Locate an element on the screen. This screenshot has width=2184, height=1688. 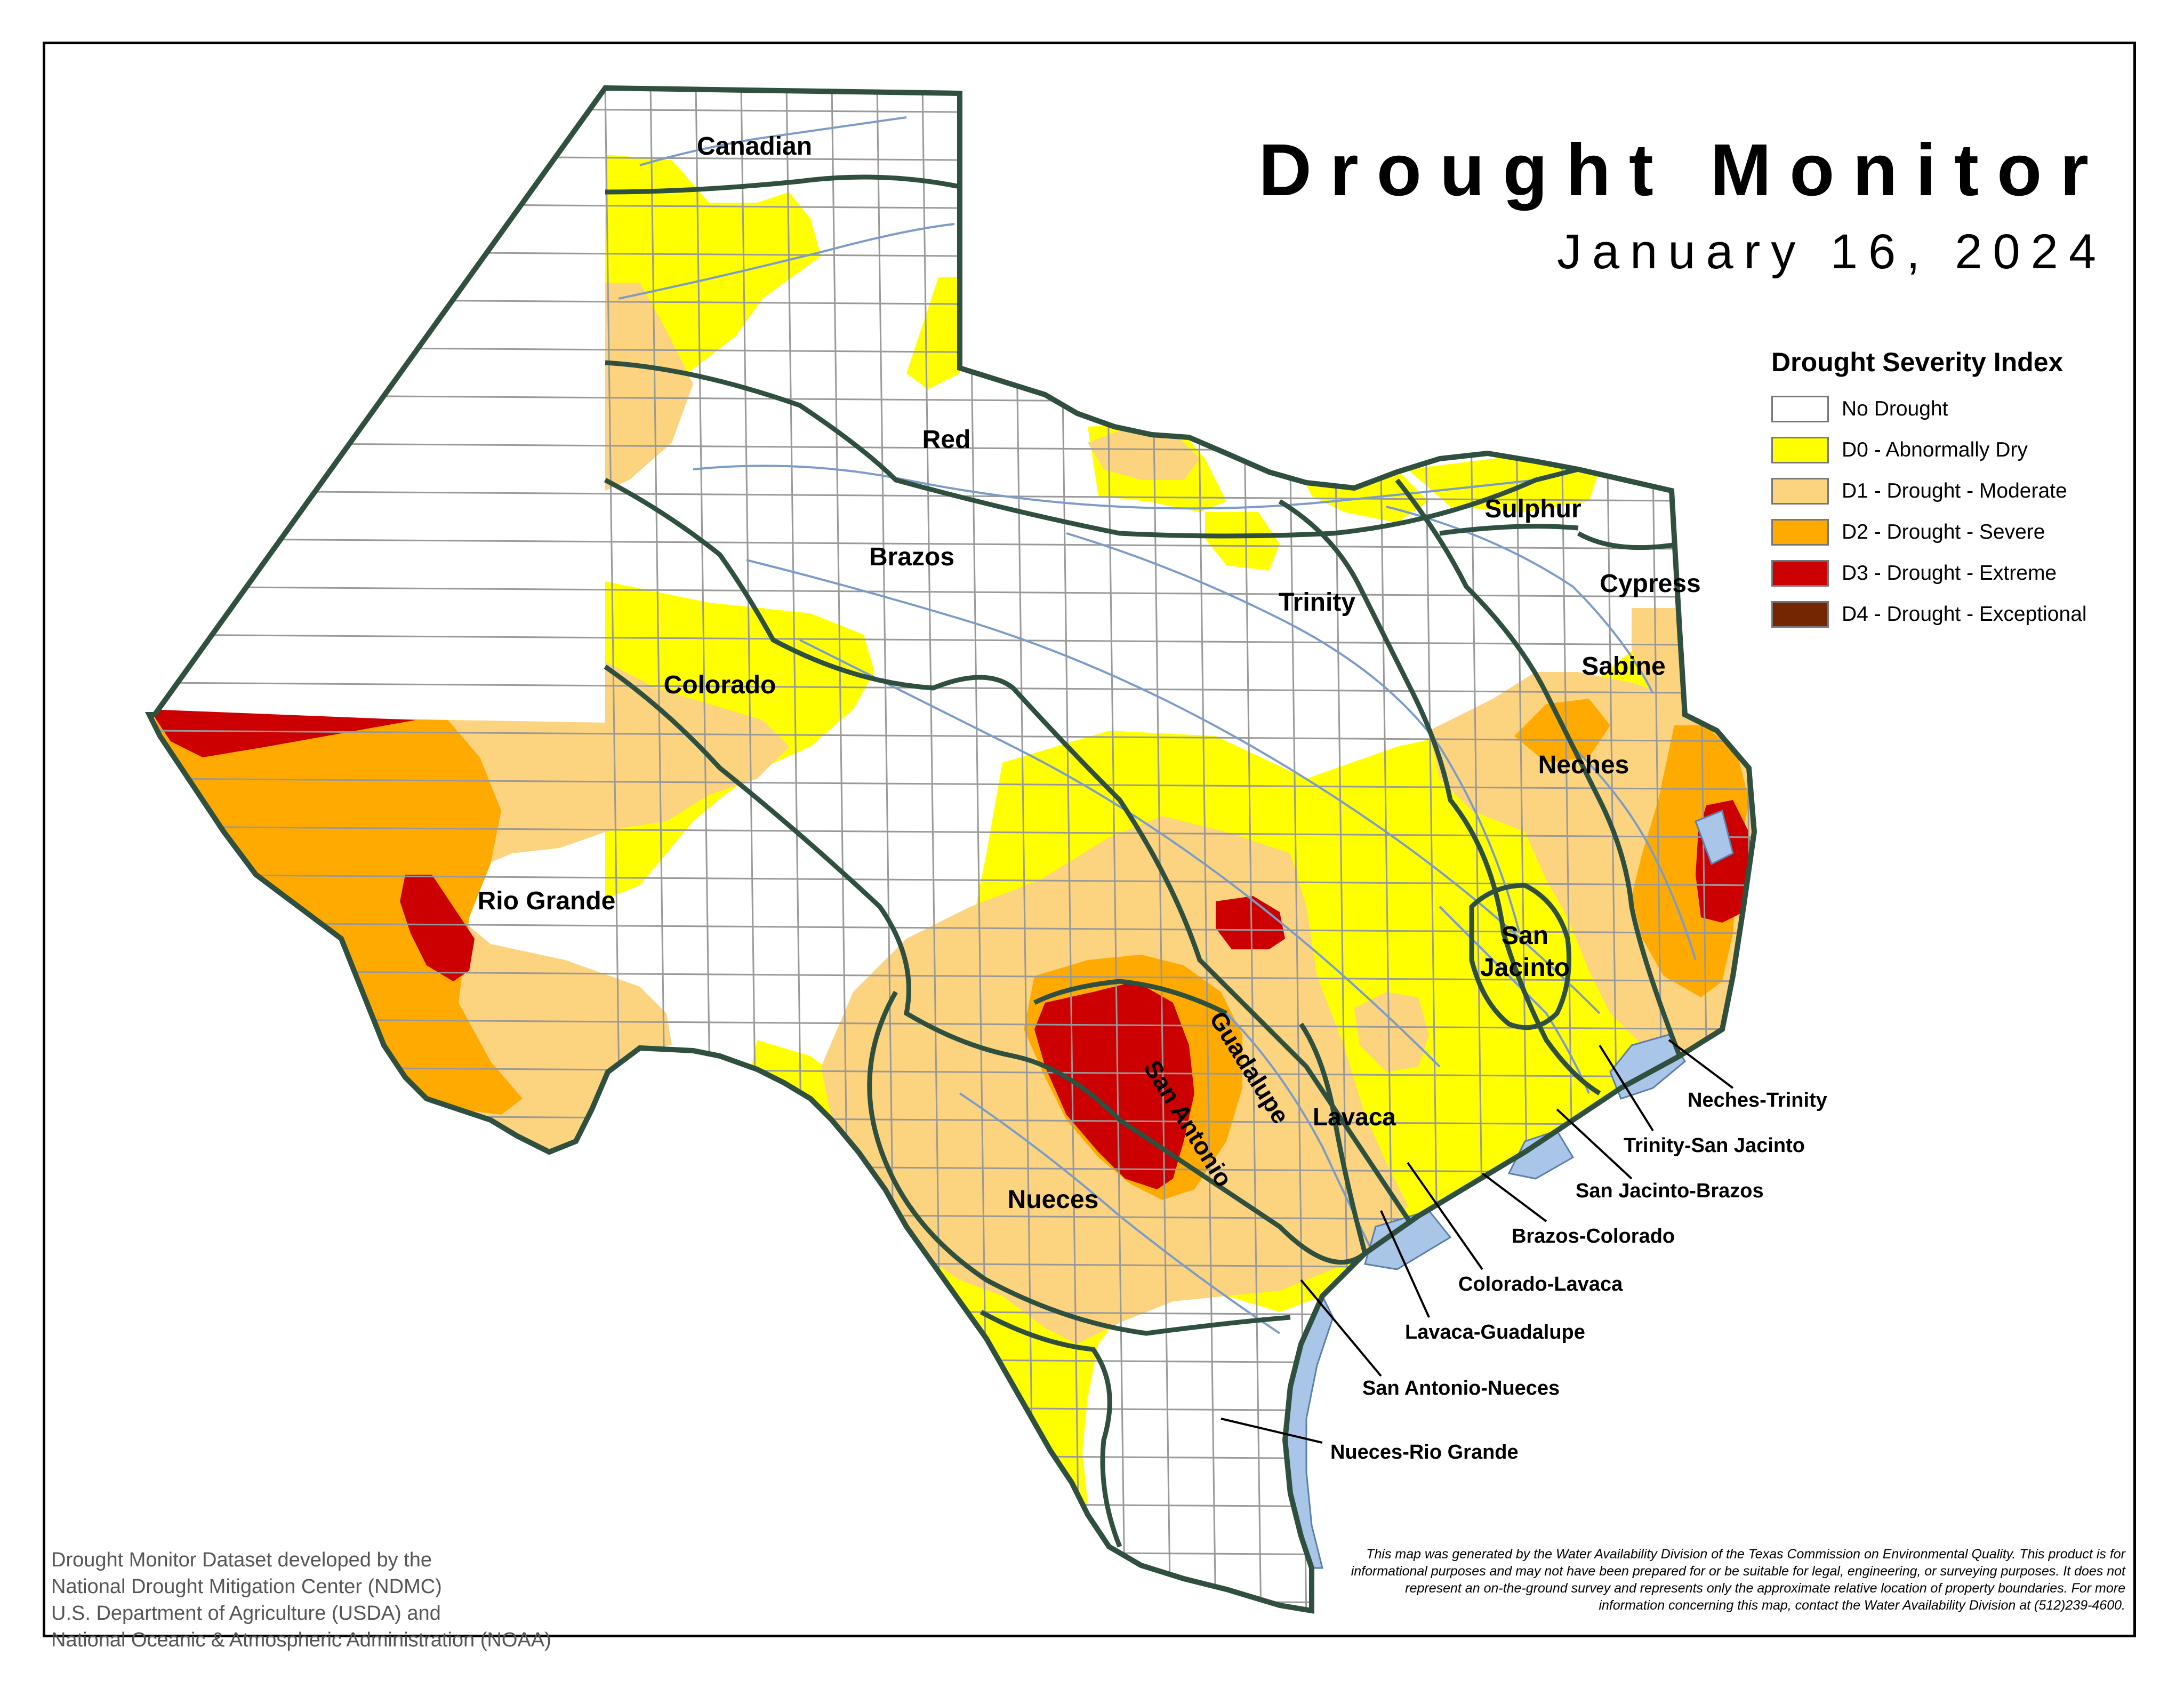
callout-lavaca-guadalupe: Lavaca-Guadalupe is located at coordinates (1495, 1332).